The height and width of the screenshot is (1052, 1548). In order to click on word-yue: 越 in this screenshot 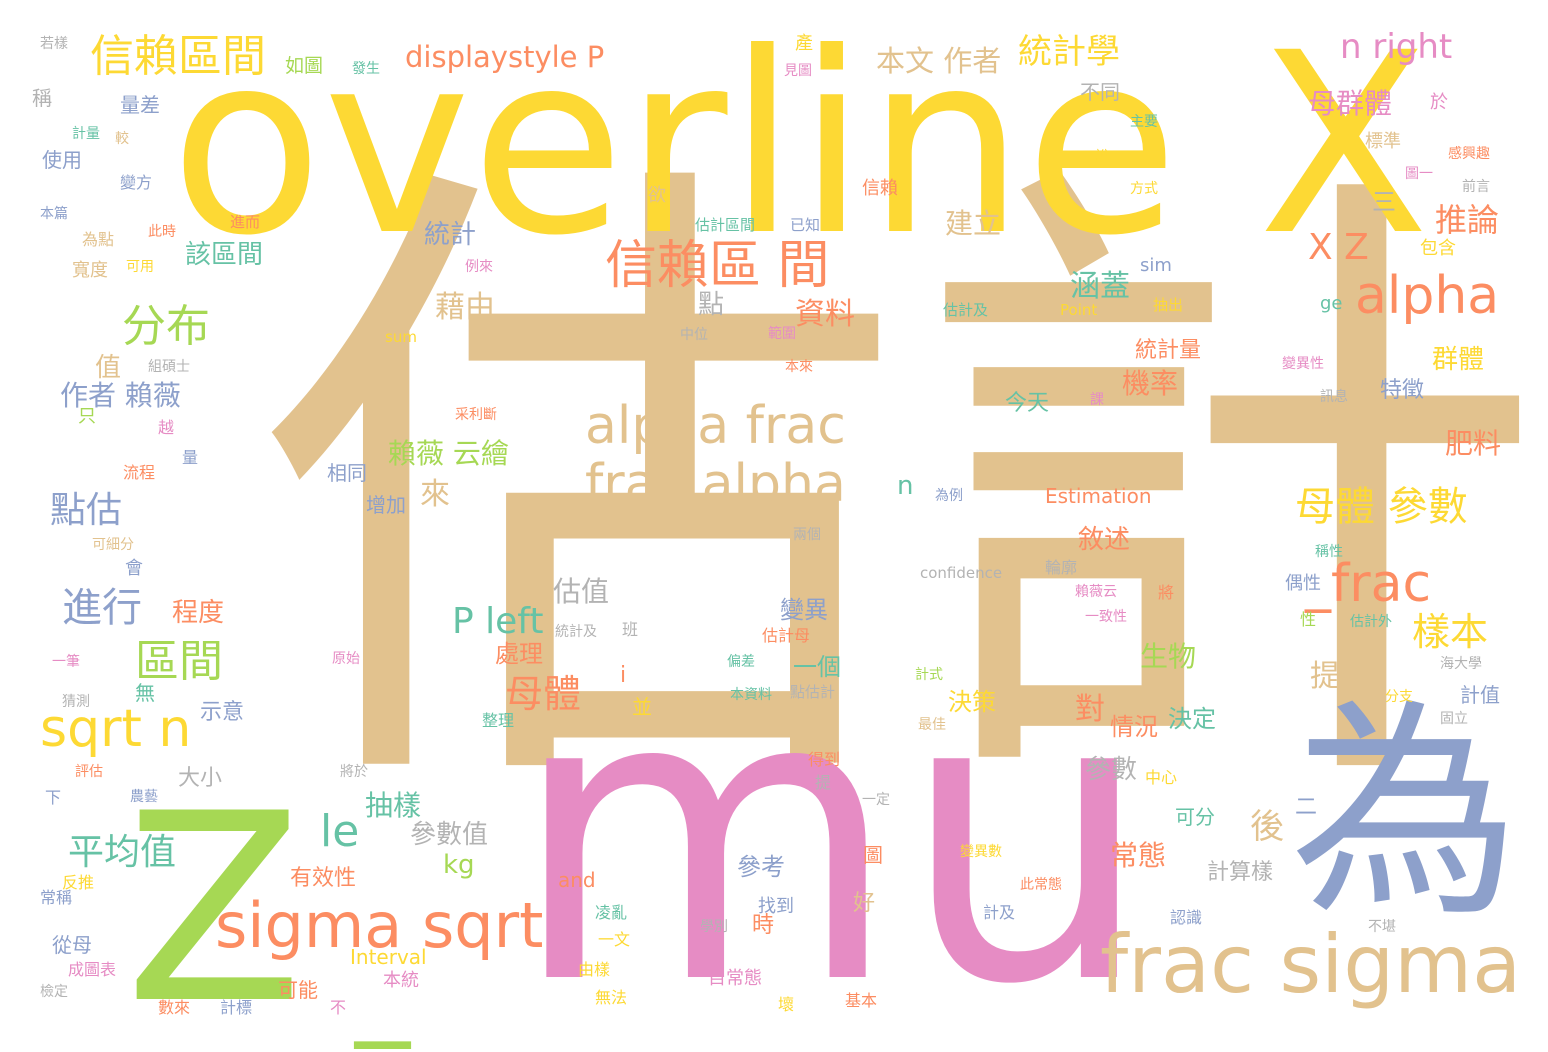, I will do `click(166, 427)`.